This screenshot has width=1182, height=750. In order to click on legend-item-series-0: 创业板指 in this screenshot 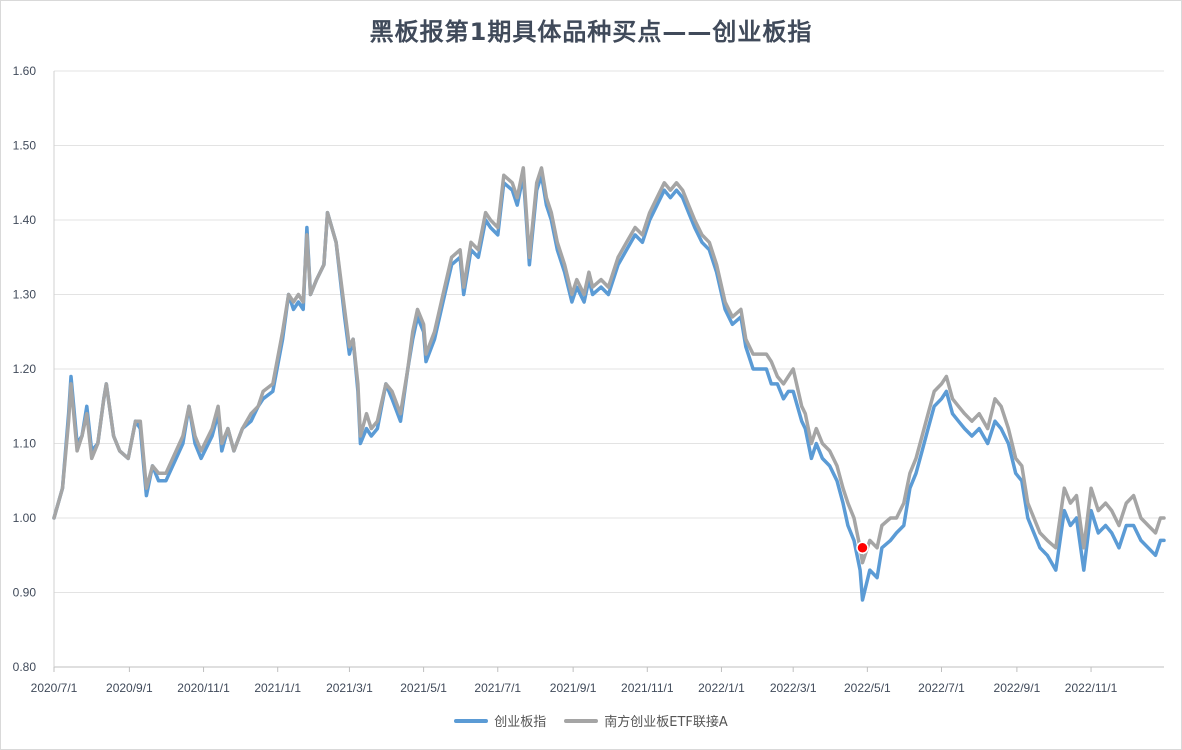, I will do `click(500, 720)`.